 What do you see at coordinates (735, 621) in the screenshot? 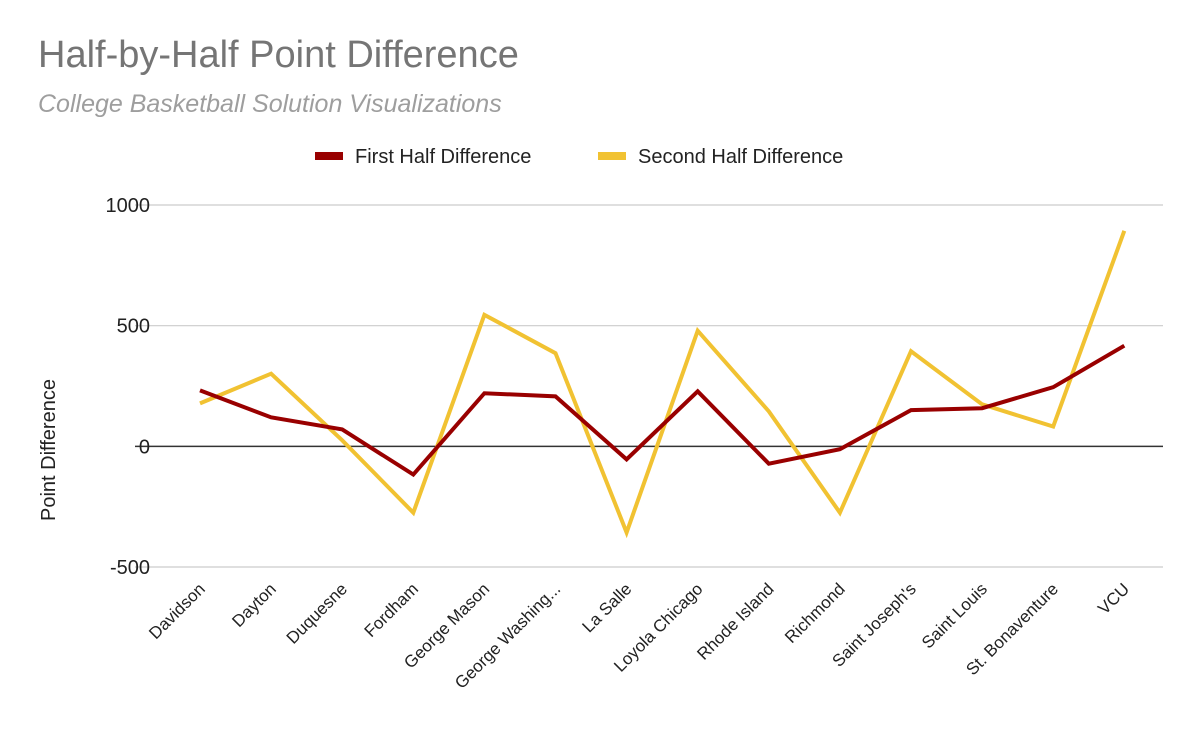
I see `x-tick-label: Rhode Island` at bounding box center [735, 621].